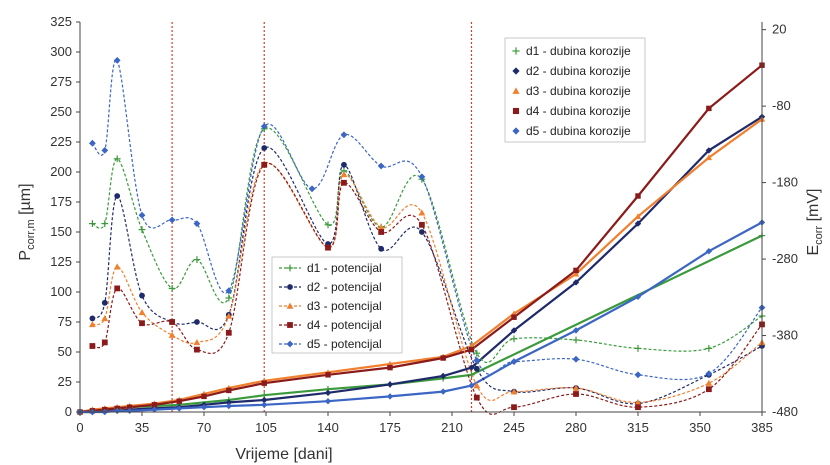  Describe the element at coordinates (27, 221) in the screenshot. I see `left-axis-title: Pcorr,m [µm]` at that location.